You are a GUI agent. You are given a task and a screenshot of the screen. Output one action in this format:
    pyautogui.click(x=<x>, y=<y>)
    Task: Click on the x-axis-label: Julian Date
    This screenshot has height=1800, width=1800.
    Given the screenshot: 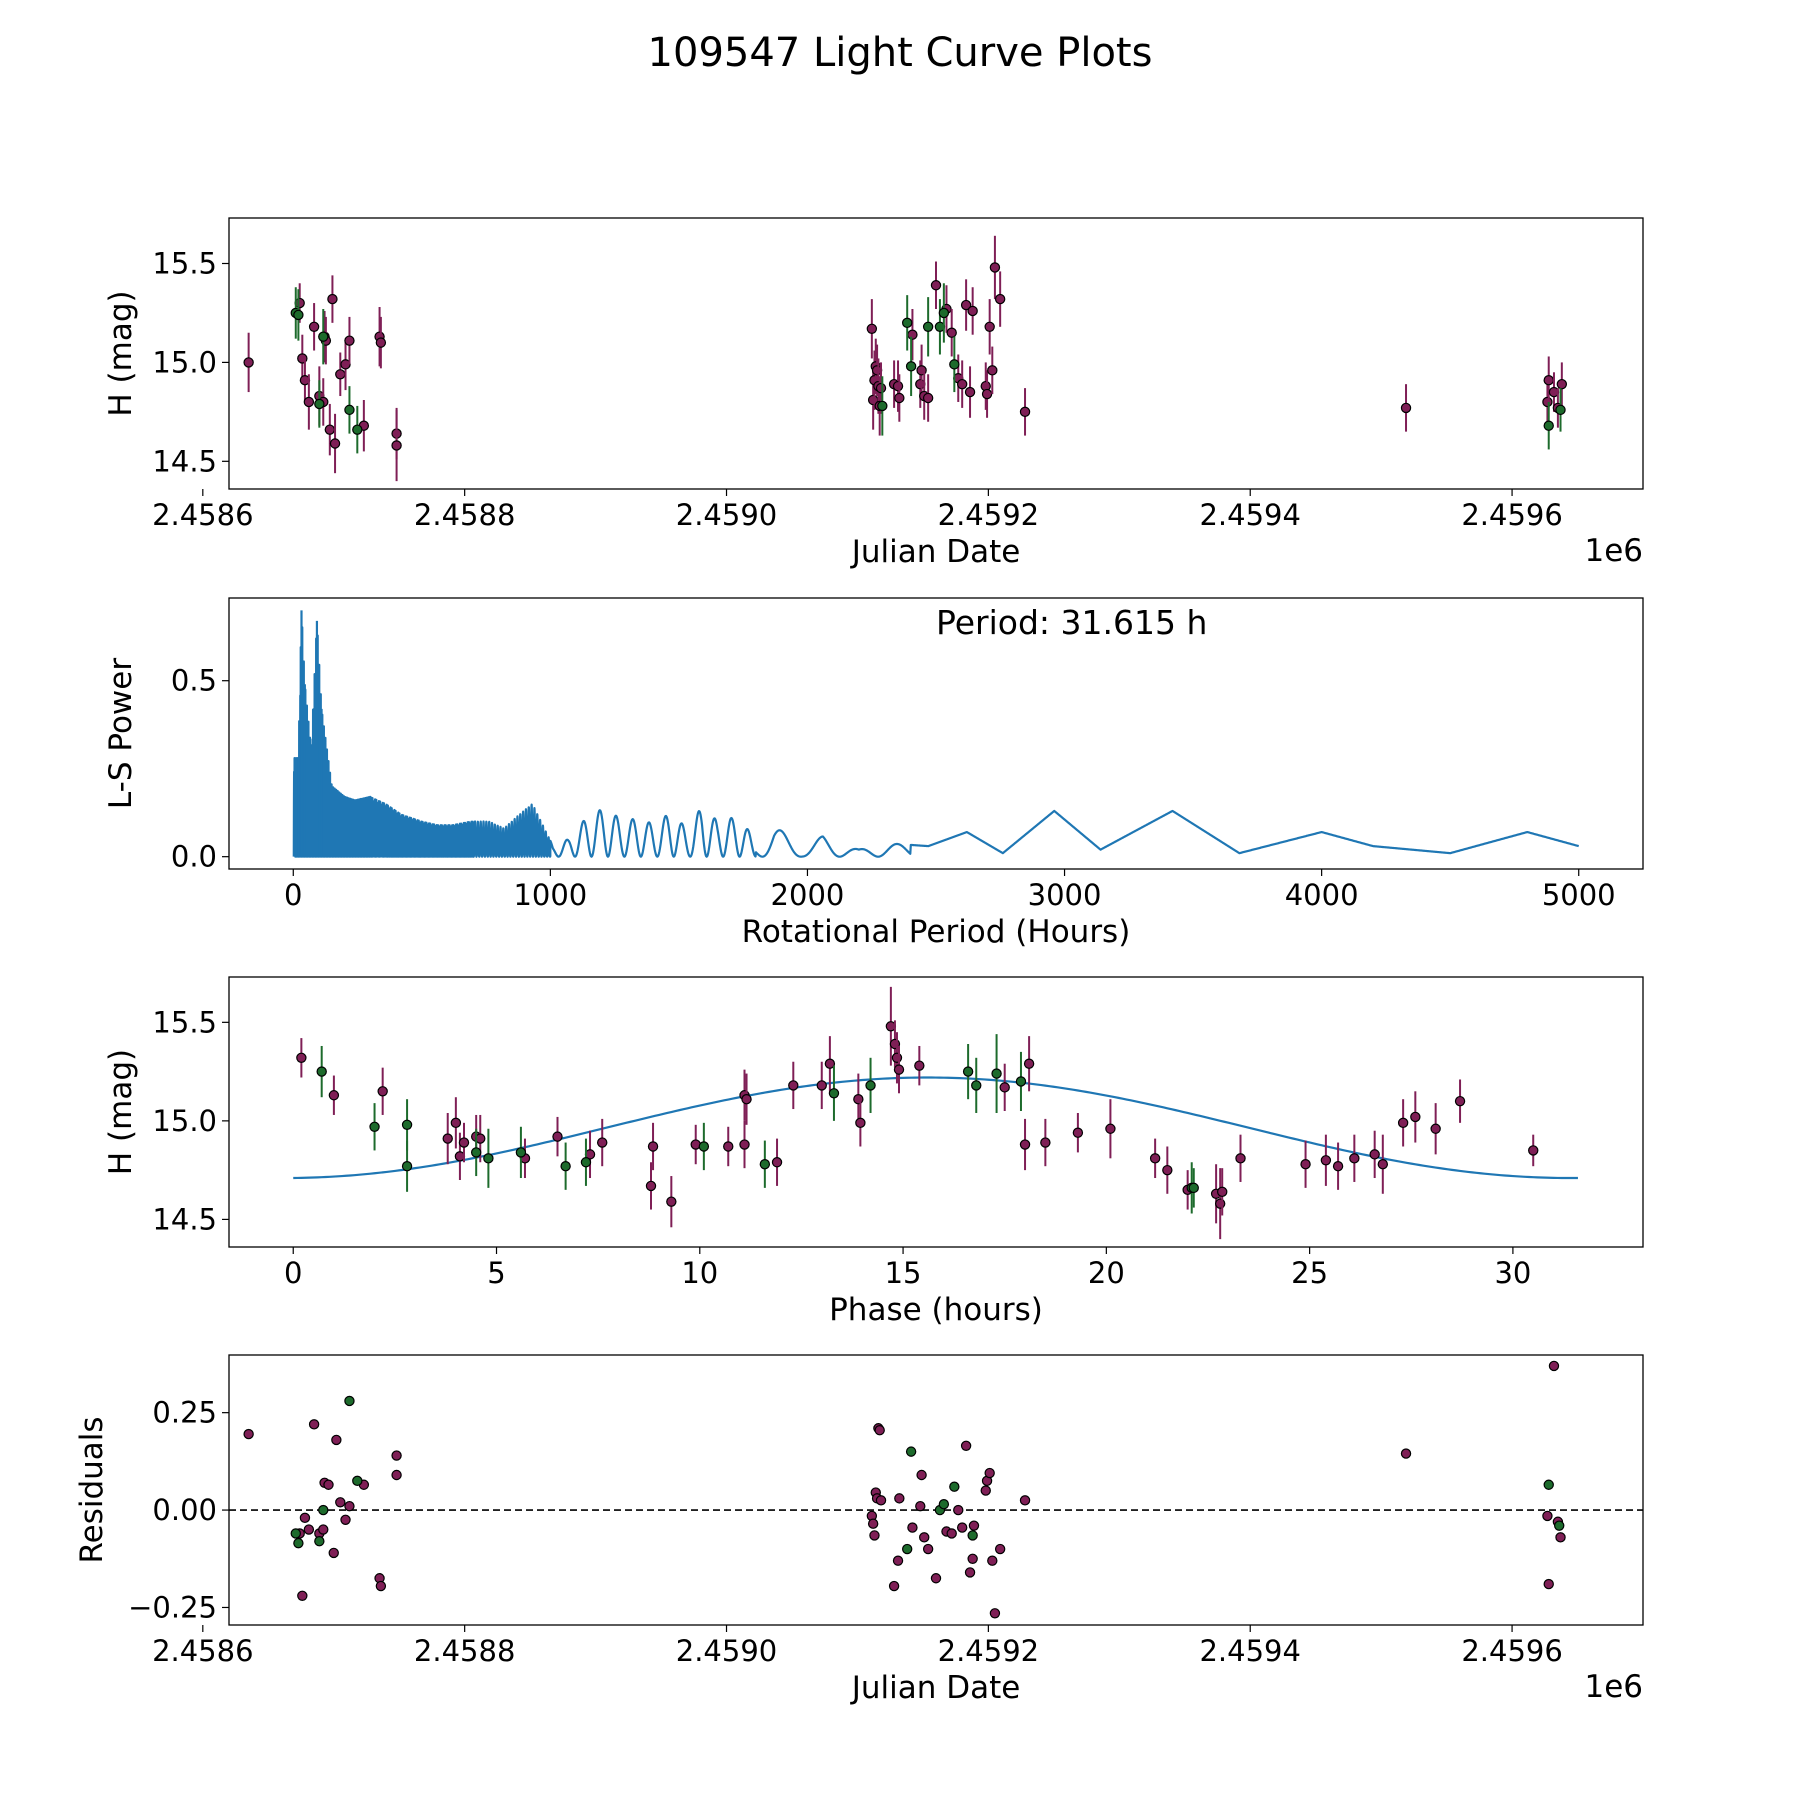 What is the action you would take?
    pyautogui.click(x=935, y=1688)
    